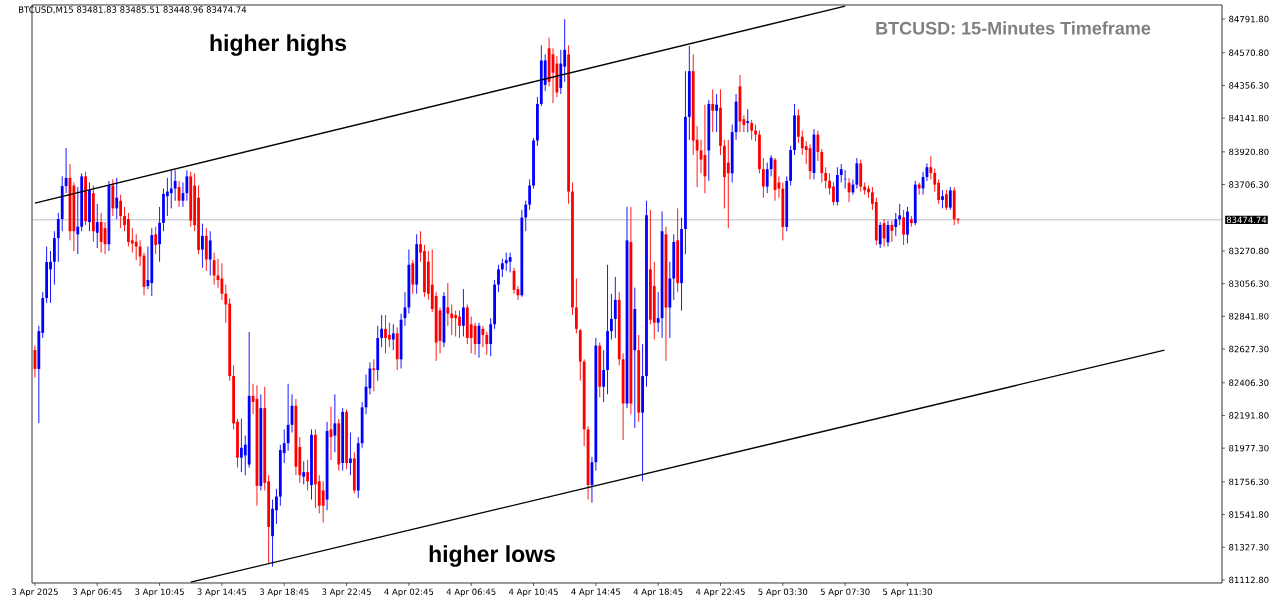 The height and width of the screenshot is (604, 1276). What do you see at coordinates (1249, 448) in the screenshot?
I see `y-tick-label: 81977.30` at bounding box center [1249, 448].